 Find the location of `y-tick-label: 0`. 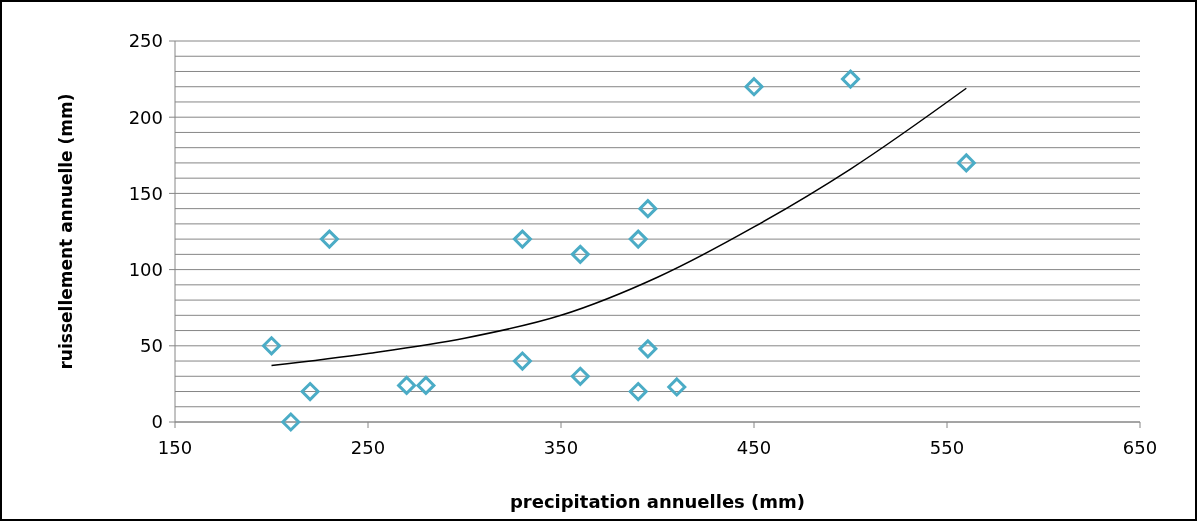

y-tick-label: 0 is located at coordinates (157, 422).